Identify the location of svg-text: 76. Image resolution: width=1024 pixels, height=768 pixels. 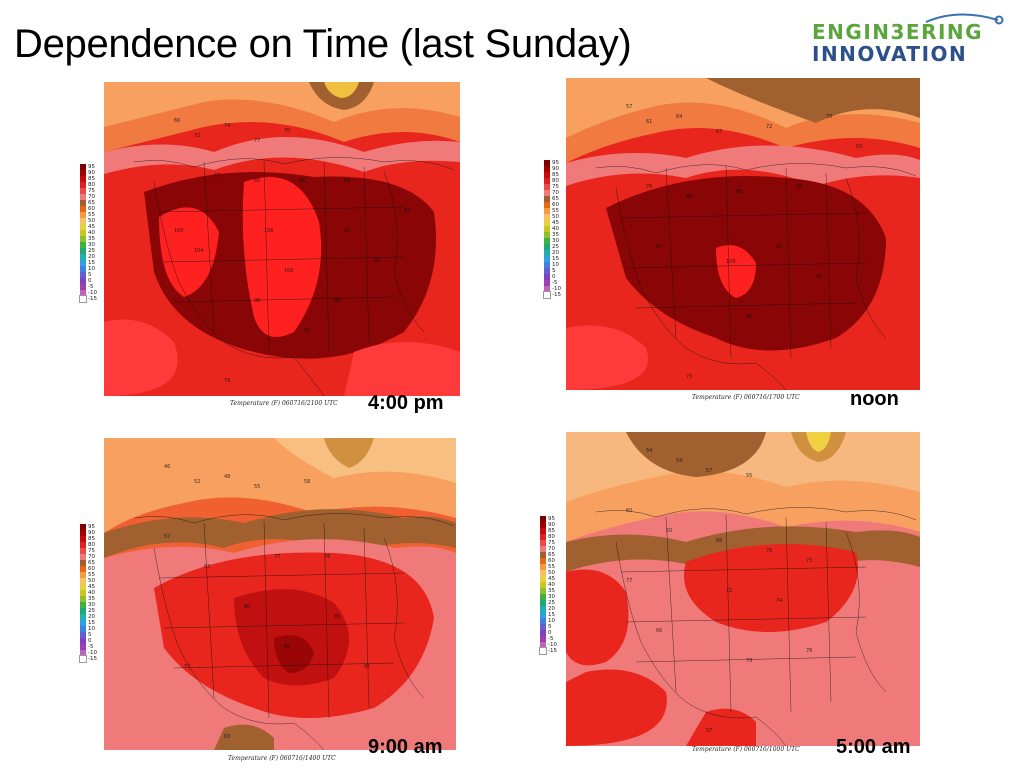
(649, 187).